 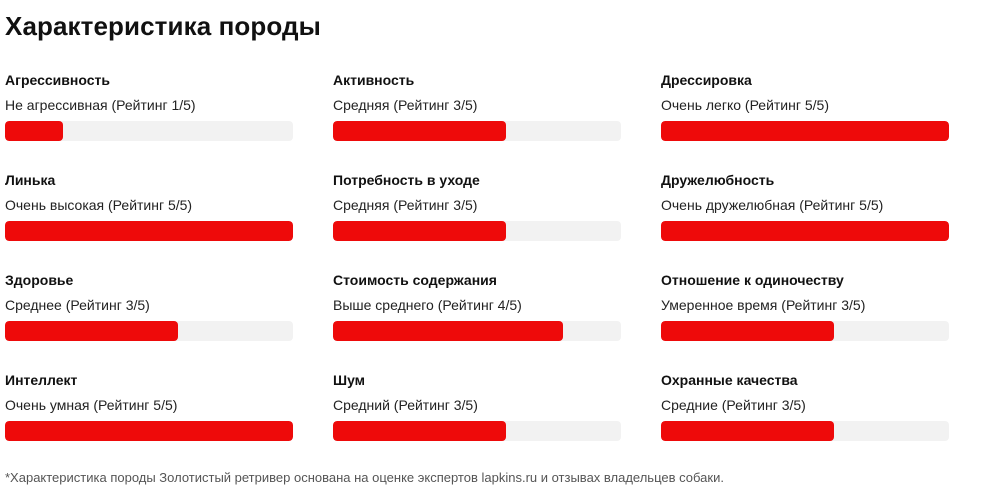 What do you see at coordinates (733, 405) in the screenshot?
I see `trait-value: Средние (Рейтинг 3/5)` at bounding box center [733, 405].